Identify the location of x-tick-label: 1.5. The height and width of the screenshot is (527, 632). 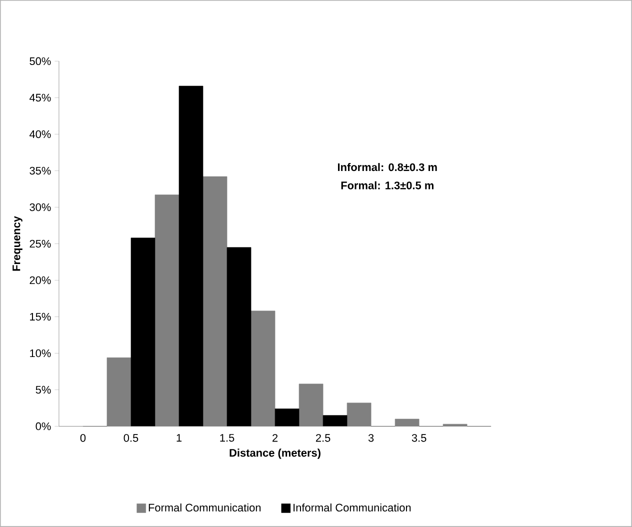
(227, 438).